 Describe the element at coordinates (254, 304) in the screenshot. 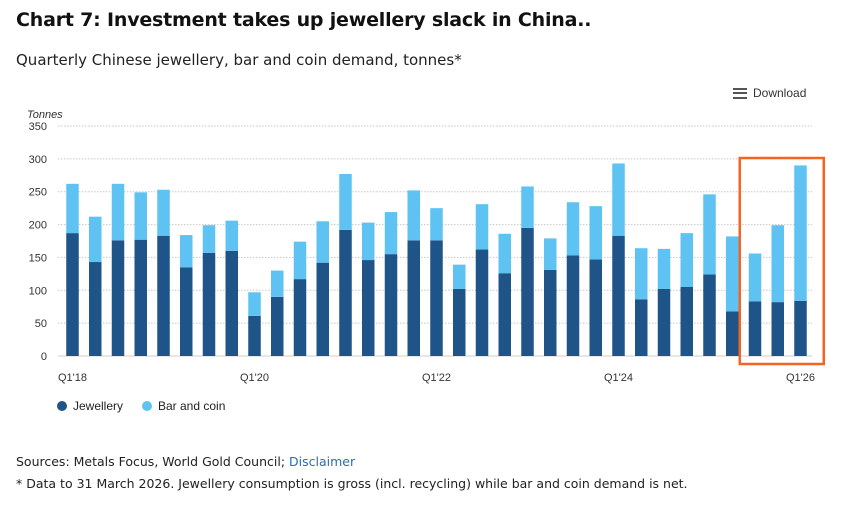

I see `bar-bar-and-coin: Q1'20 Bar and coin: 36` at that location.